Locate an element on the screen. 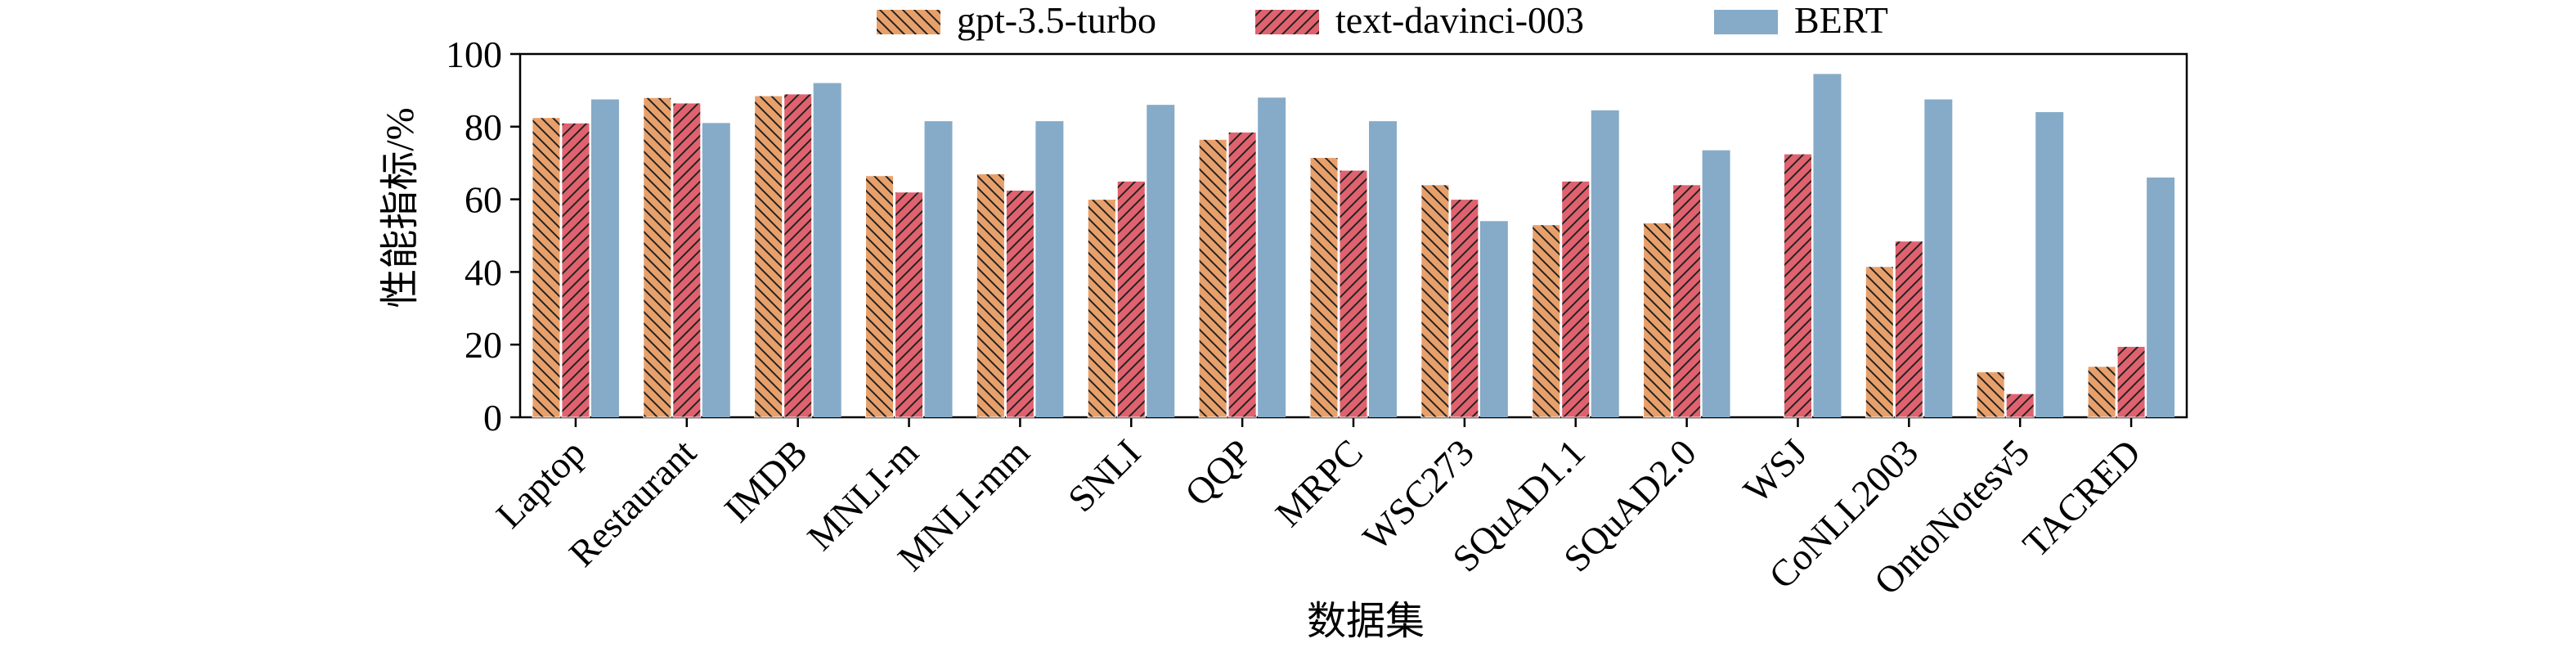 The image size is (2576, 648). x-axis-title: 数据集 is located at coordinates (1366, 622).